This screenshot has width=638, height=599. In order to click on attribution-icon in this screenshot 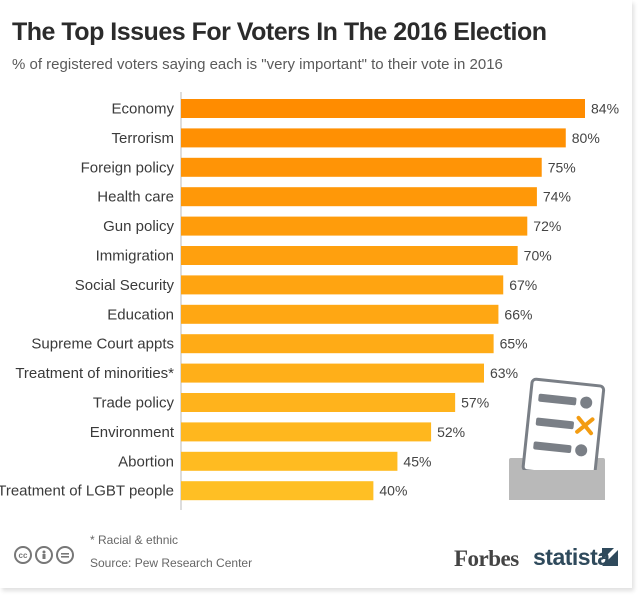, I will do `click(44, 555)`.